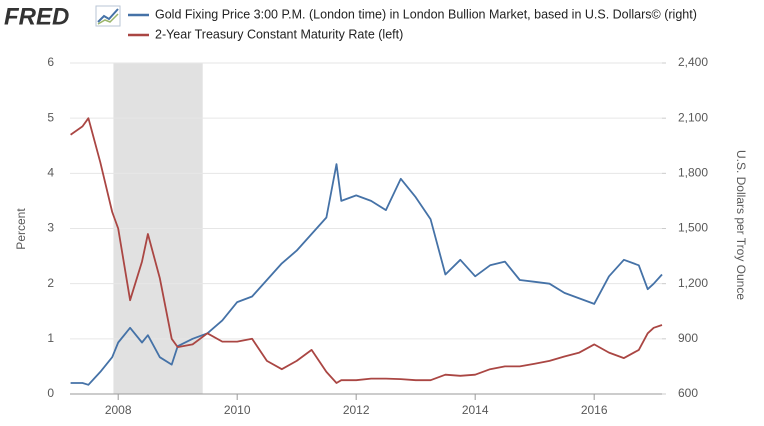  Describe the element at coordinates (688, 338) in the screenshot. I see `y2-tick-label: 900` at that location.